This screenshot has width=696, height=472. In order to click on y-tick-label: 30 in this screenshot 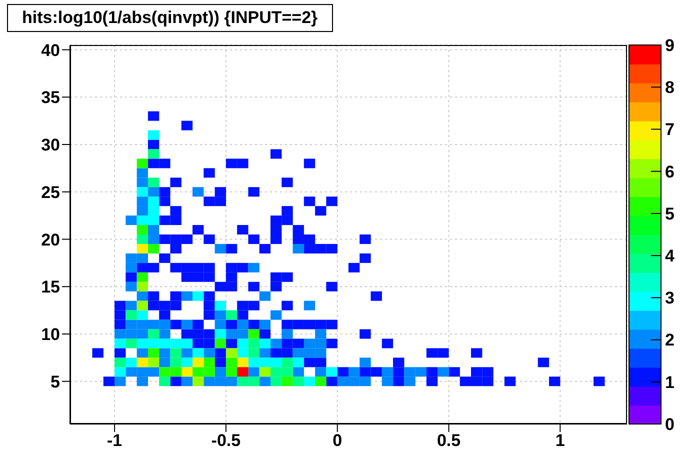, I will do `click(50, 145)`.